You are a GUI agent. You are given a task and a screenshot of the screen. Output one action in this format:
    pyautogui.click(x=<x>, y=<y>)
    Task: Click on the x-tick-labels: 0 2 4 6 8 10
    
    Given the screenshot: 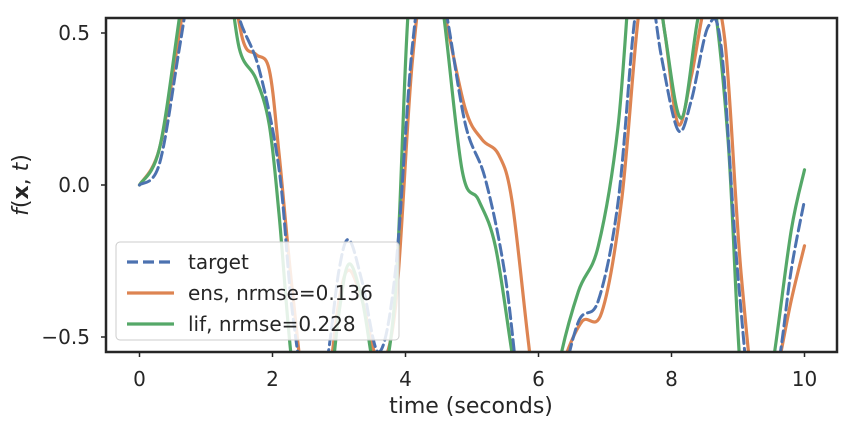 What is the action you would take?
    pyautogui.click(x=475, y=371)
    